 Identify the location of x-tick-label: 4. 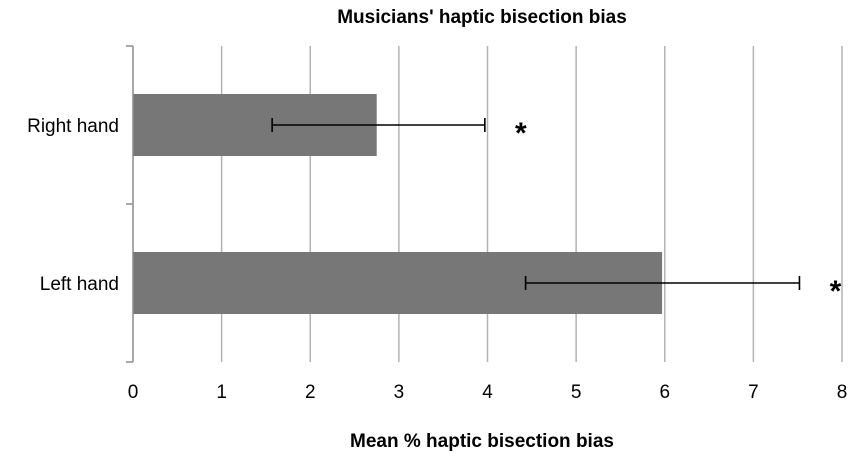
(487, 392).